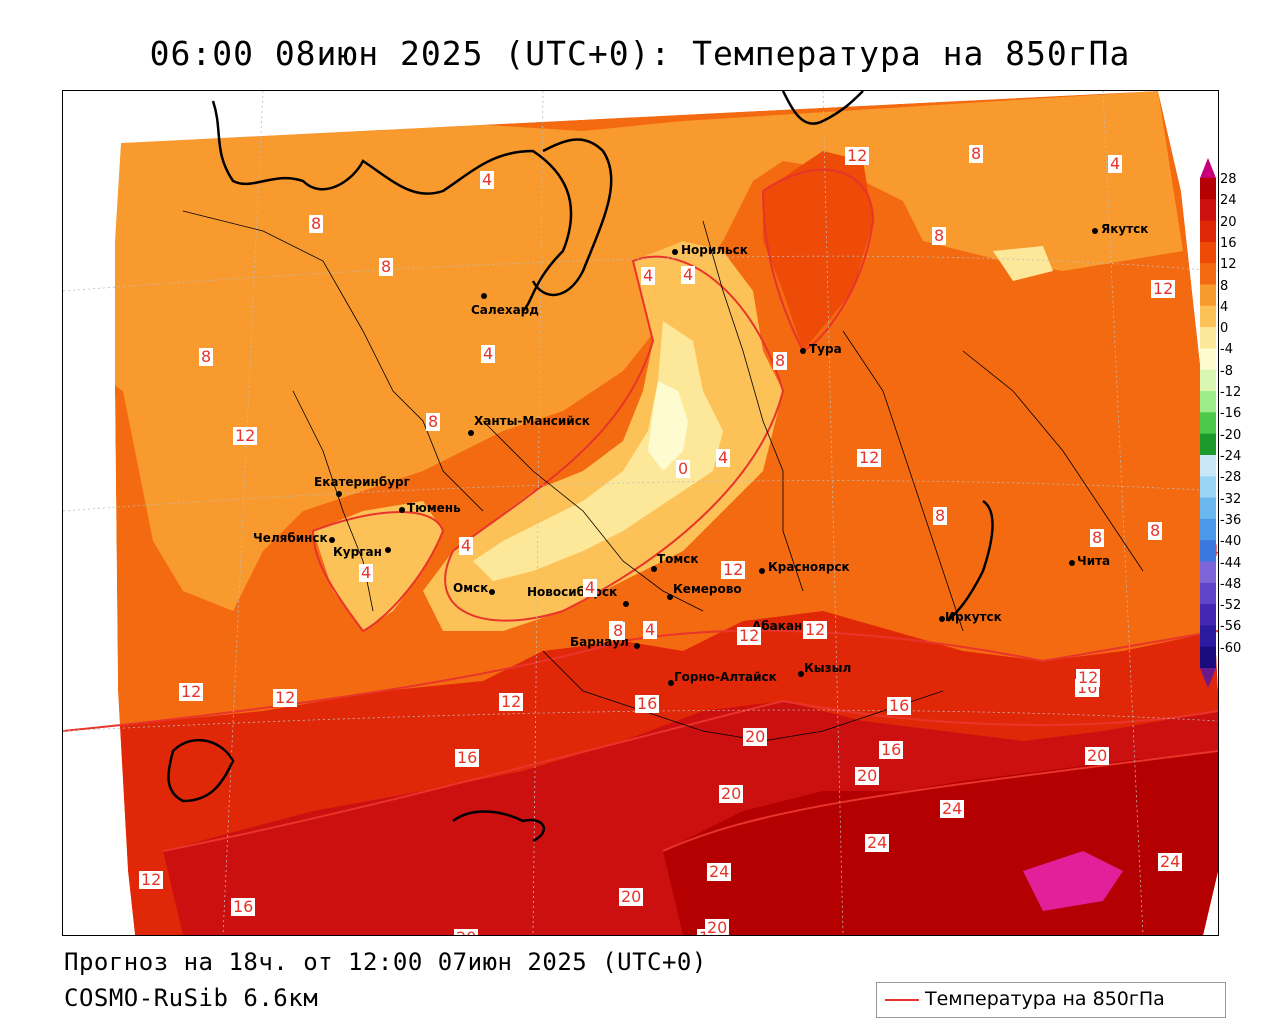 Image resolution: width=1280 pixels, height=1024 pixels. What do you see at coordinates (822, 108) in the screenshot?
I see `taymyr-coast` at bounding box center [822, 108].